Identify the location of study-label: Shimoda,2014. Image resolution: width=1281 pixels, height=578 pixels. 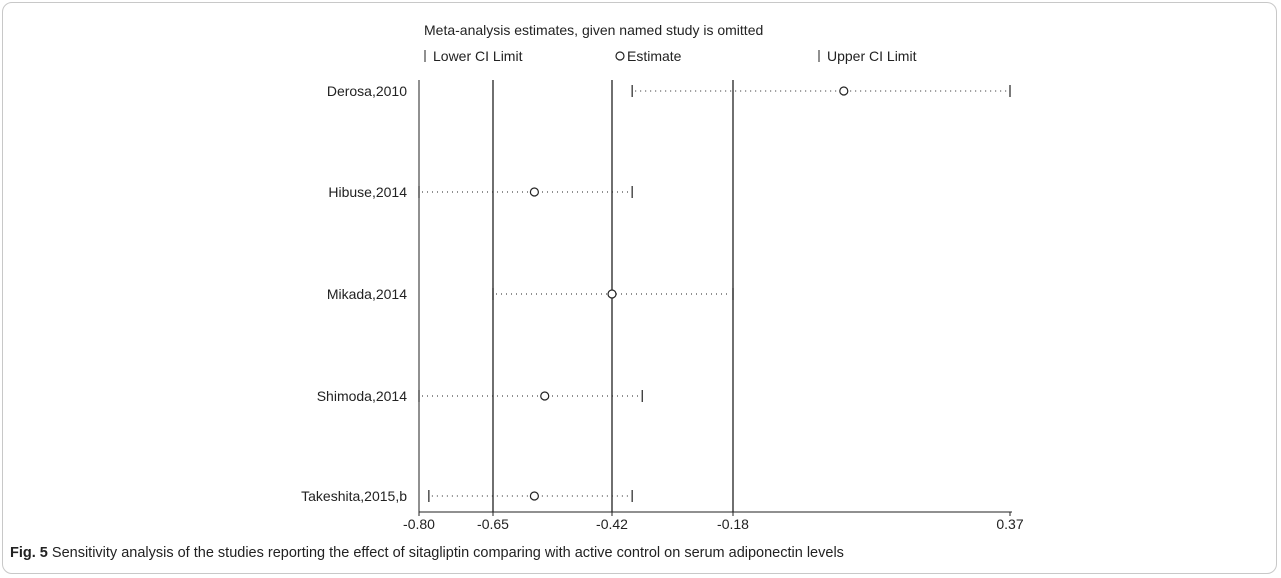
(362, 396).